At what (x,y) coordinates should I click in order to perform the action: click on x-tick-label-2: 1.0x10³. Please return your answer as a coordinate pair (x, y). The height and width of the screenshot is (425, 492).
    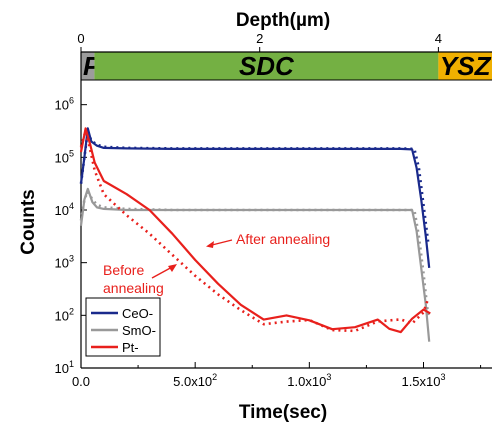
    Looking at the image, I should click on (309, 380).